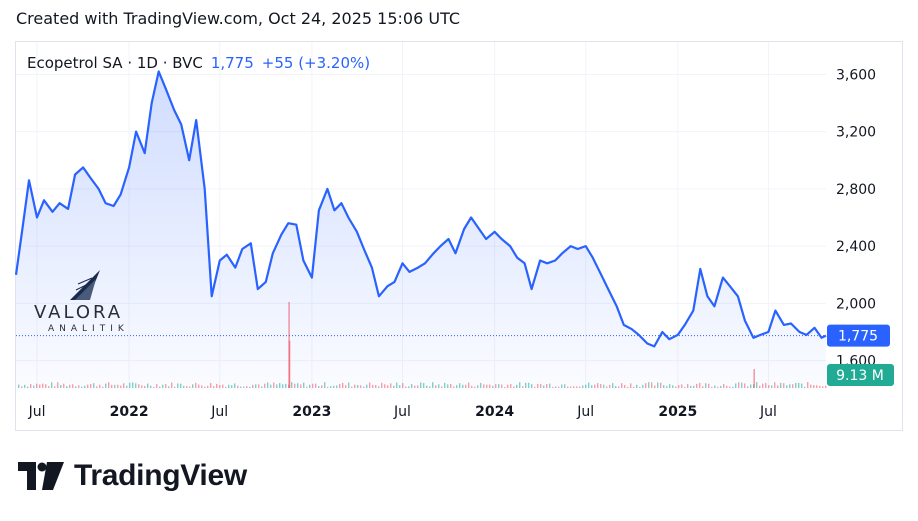 The height and width of the screenshot is (521, 918). I want to click on y-tick-label: 2,800, so click(856, 190).